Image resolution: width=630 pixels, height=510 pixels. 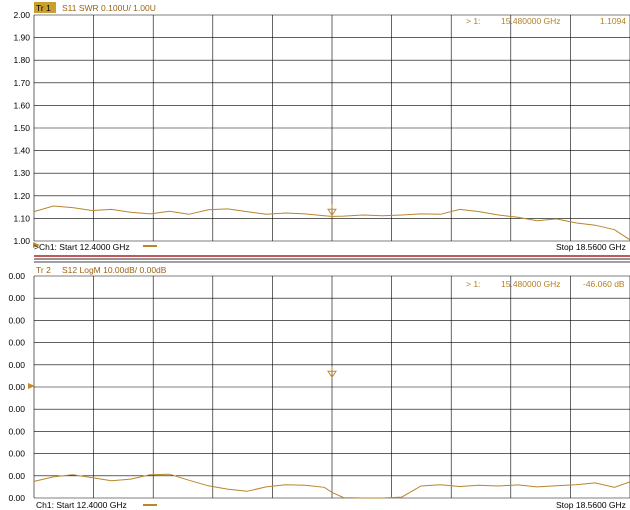 What do you see at coordinates (81, 505) in the screenshot?
I see `start-freq-bottom: Ch1: Start 12.4000 GHz` at bounding box center [81, 505].